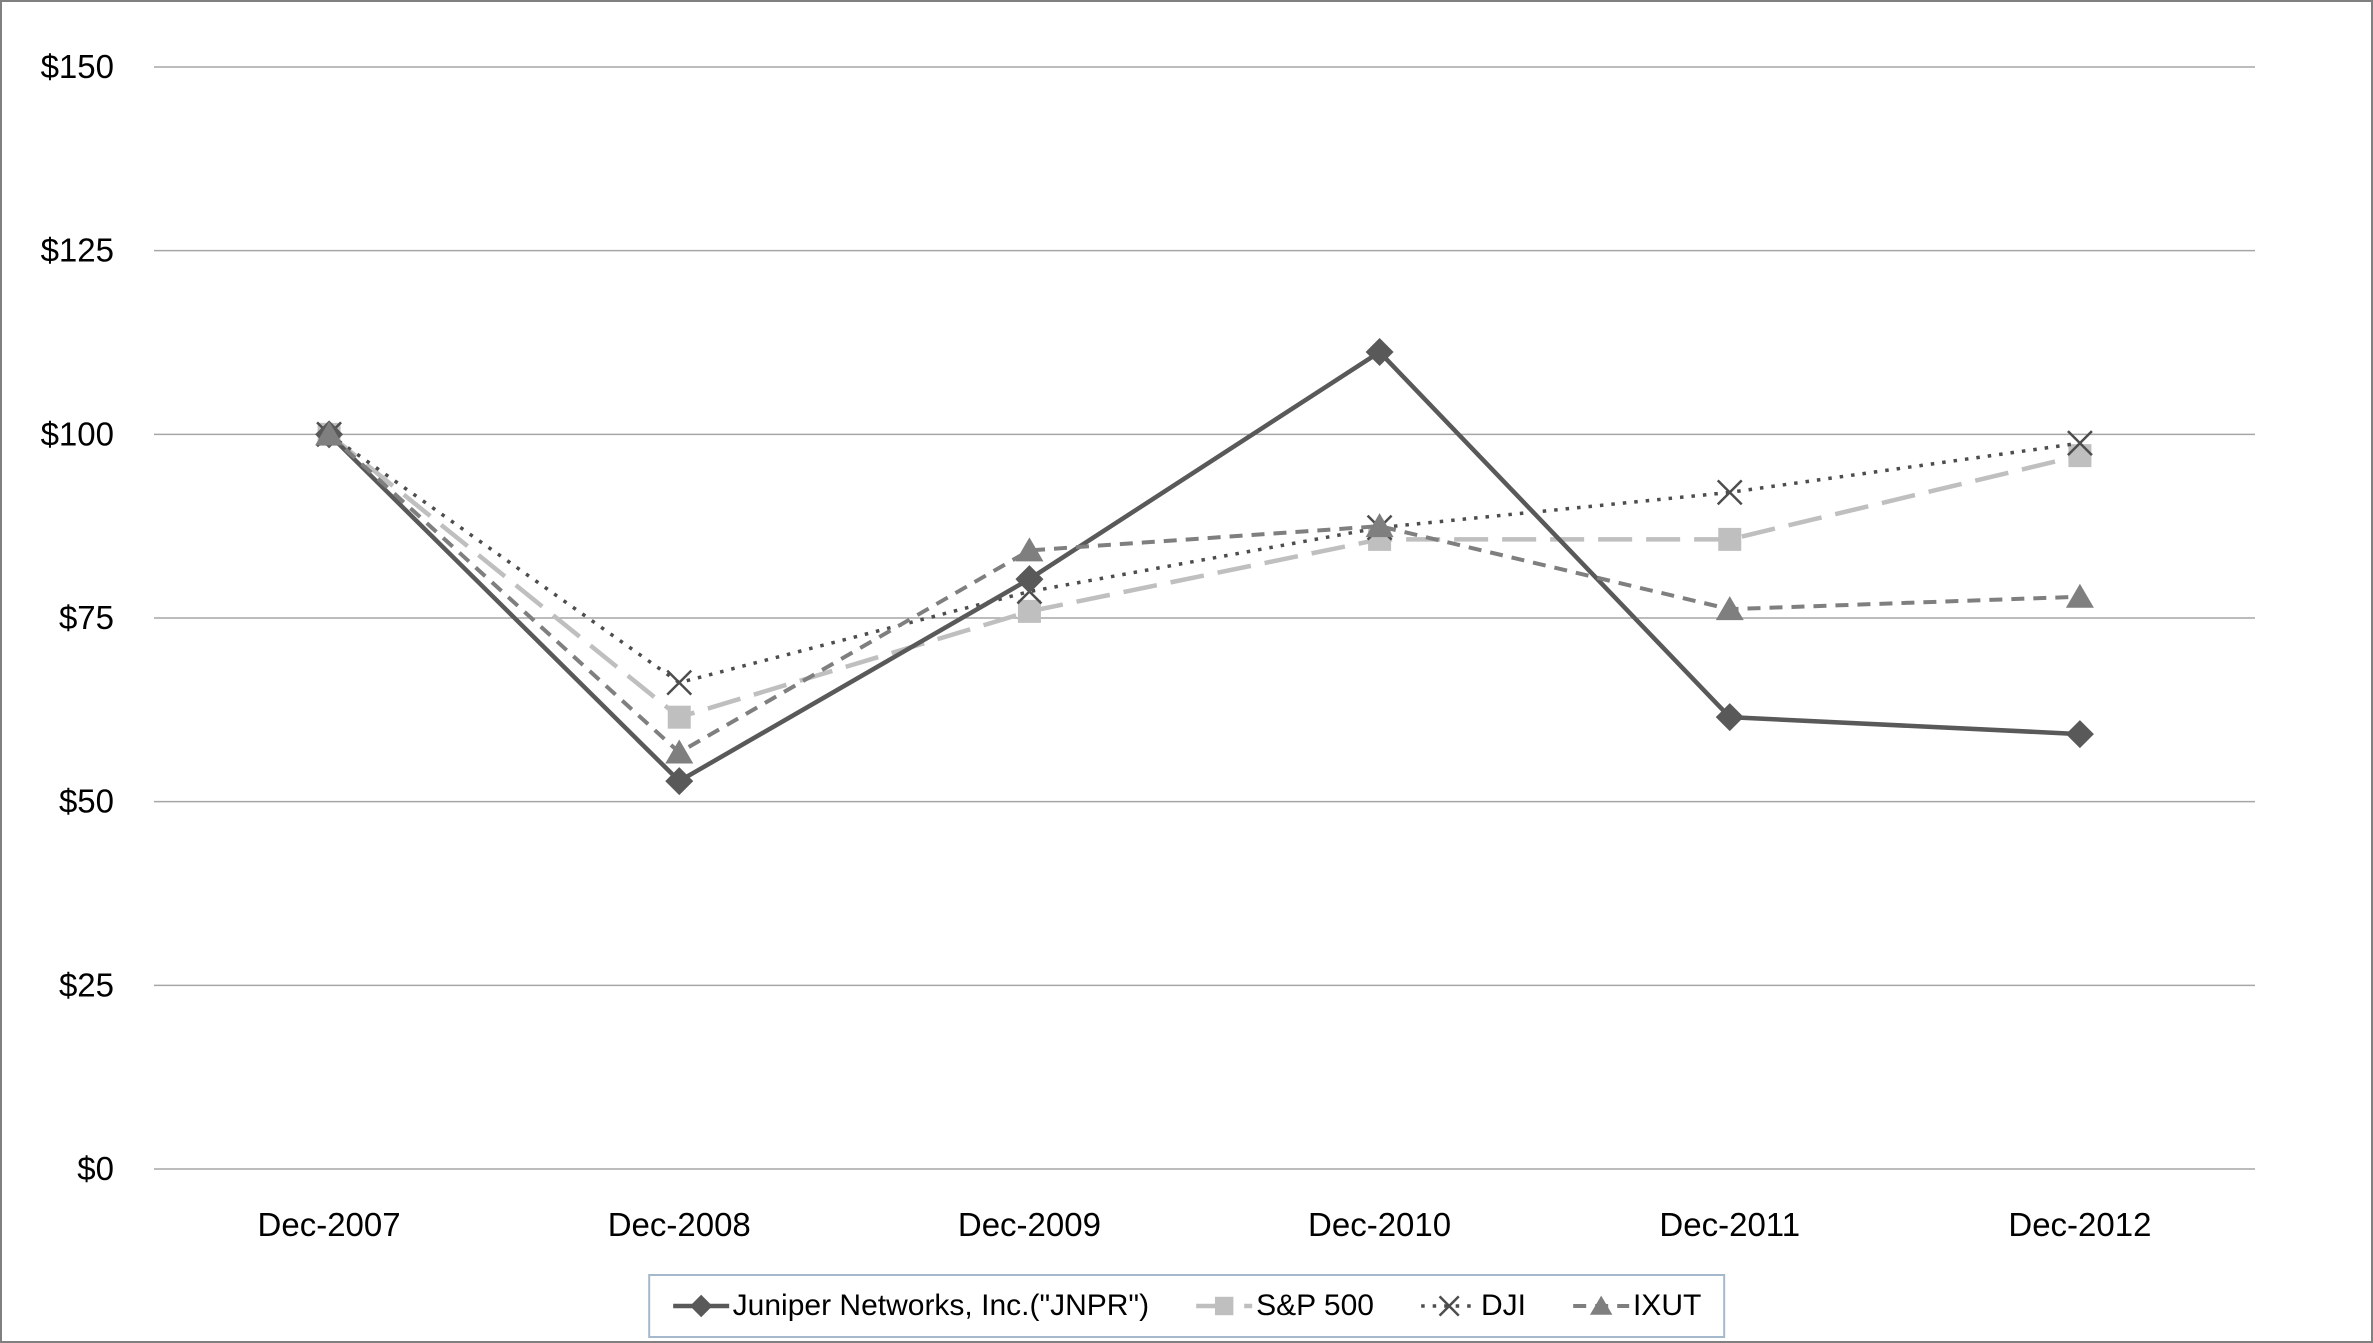 This screenshot has width=2373, height=1343. What do you see at coordinates (1204, 558) in the screenshot?
I see `series-line-dji` at bounding box center [1204, 558].